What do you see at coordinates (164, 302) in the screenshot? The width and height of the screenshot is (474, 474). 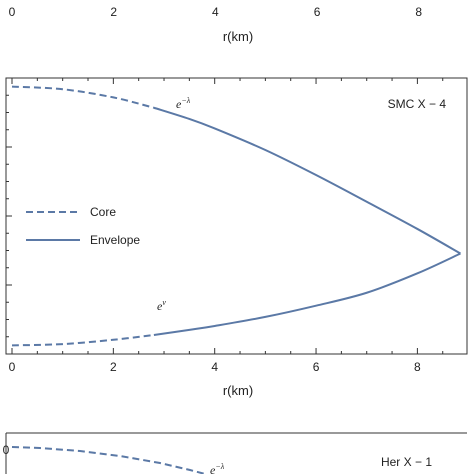 I see `annotation-e-nu-sup: ν` at bounding box center [164, 302].